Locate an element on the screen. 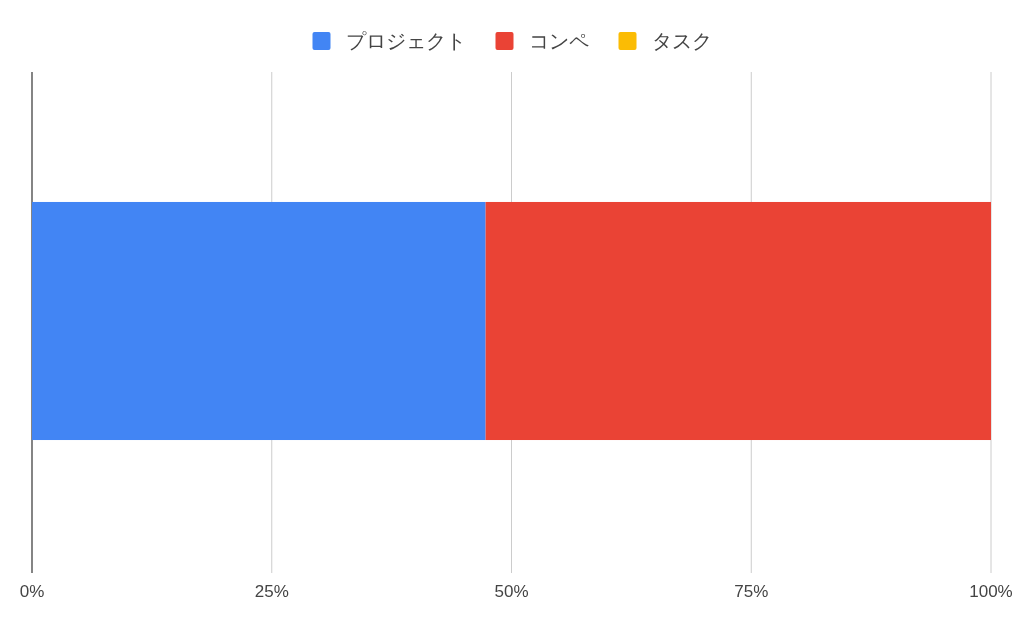 Image resolution: width=1024 pixels, height=633 pixels. legend-label: プロジェクト is located at coordinates (405, 41).